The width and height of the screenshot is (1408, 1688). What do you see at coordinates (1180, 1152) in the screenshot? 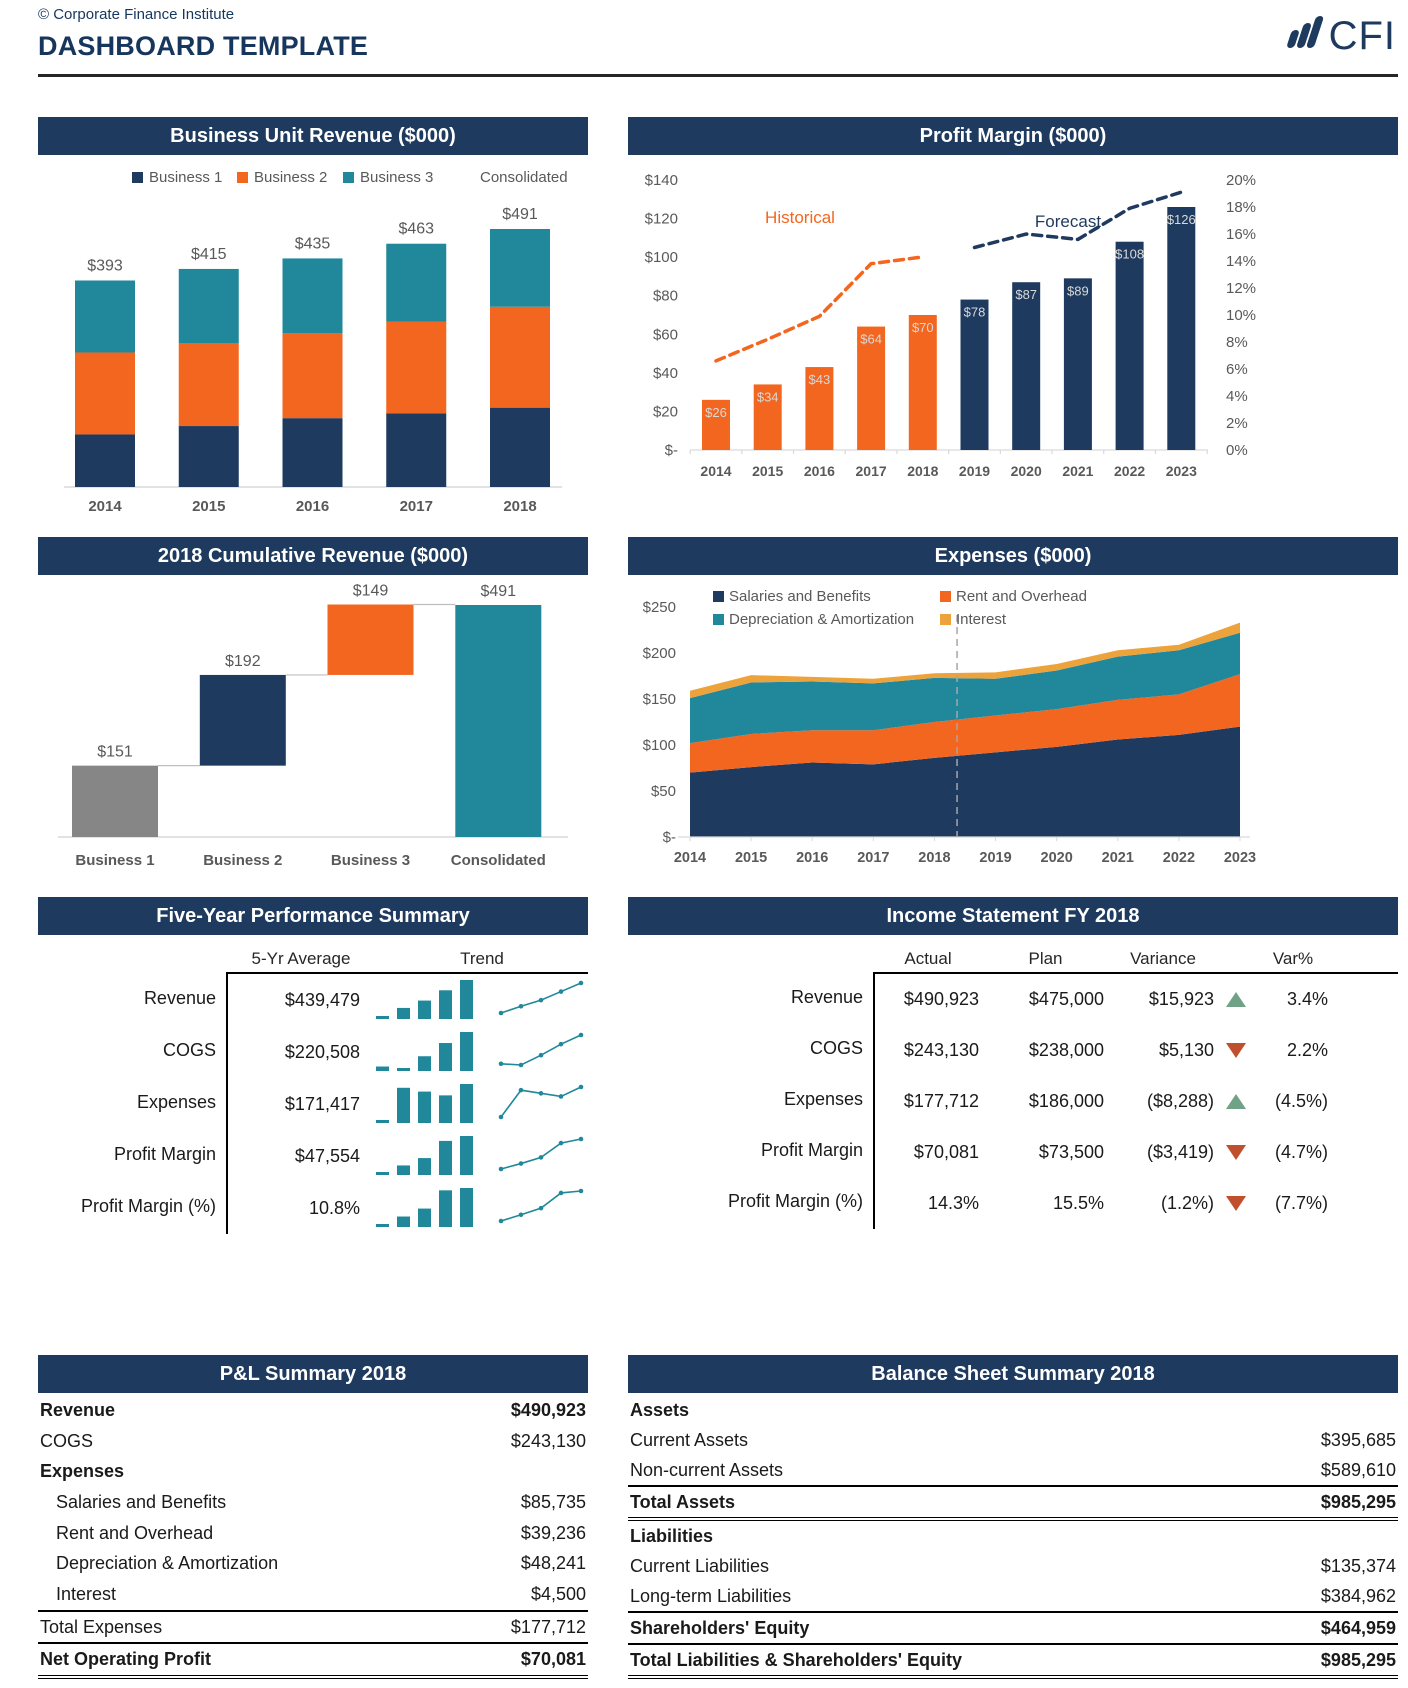
I see `variance-value: ($3,419)` at bounding box center [1180, 1152].